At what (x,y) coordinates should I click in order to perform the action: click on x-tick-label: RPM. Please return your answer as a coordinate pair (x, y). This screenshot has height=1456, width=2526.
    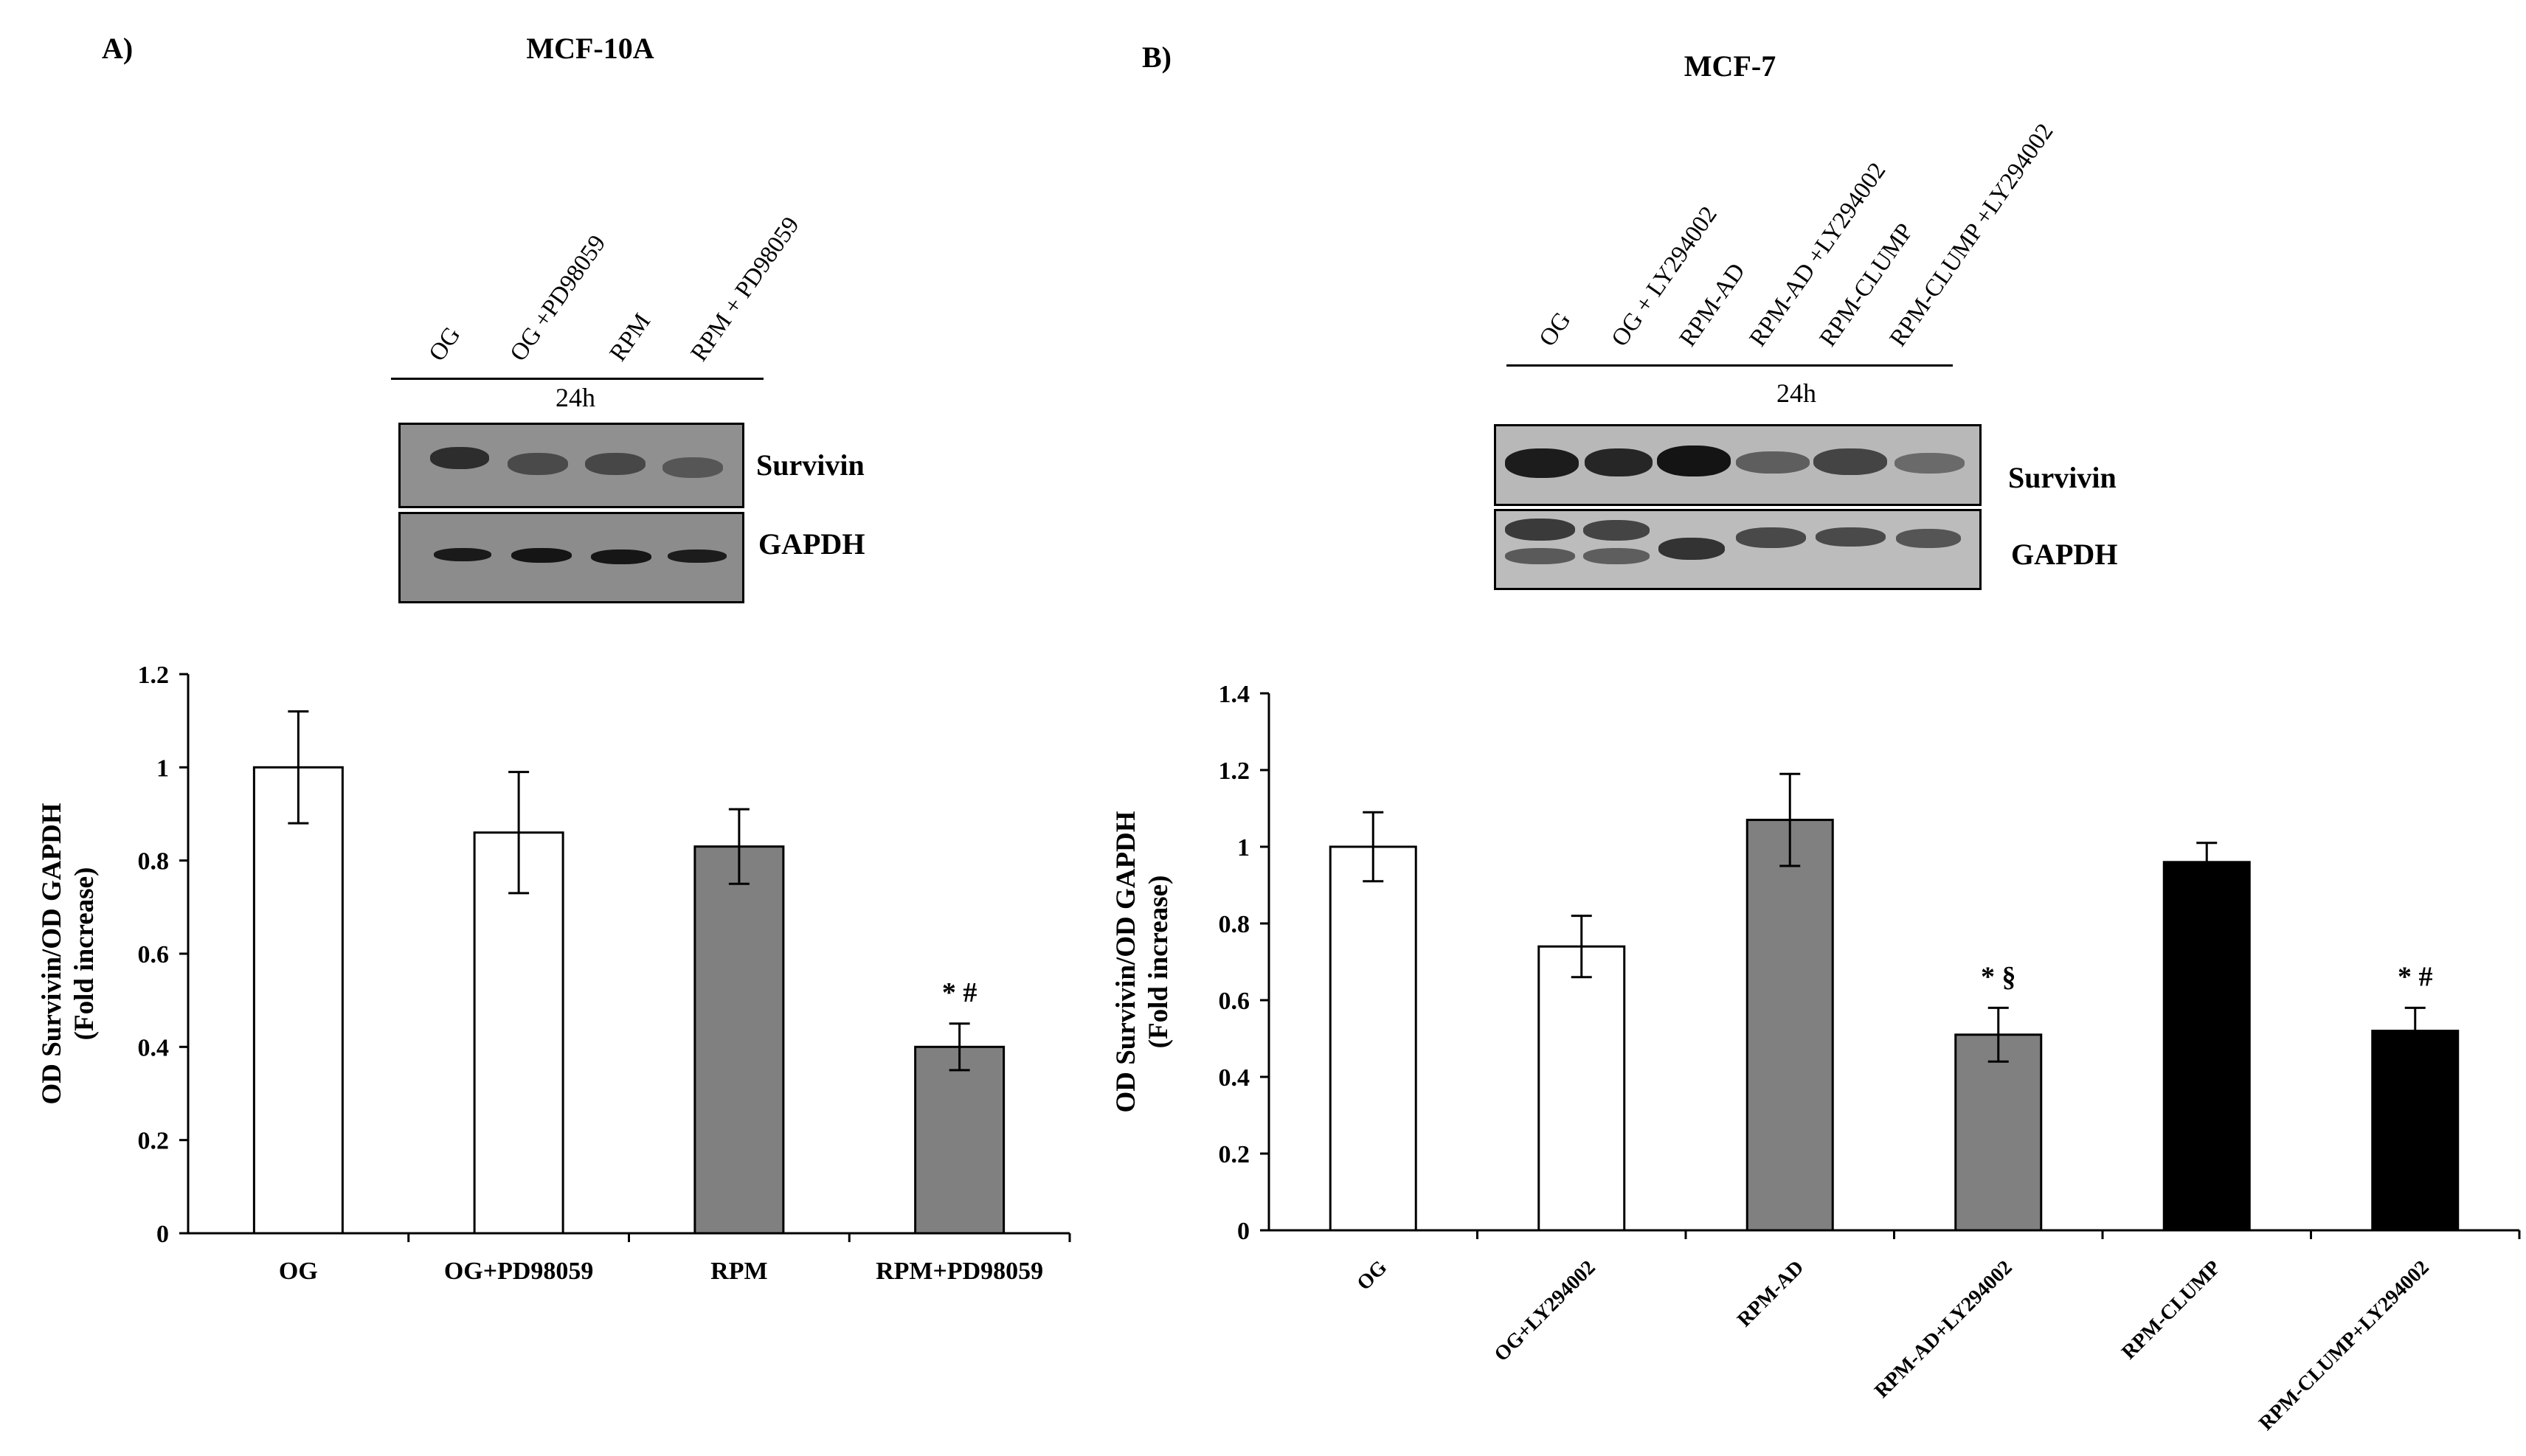
    Looking at the image, I should click on (738, 1271).